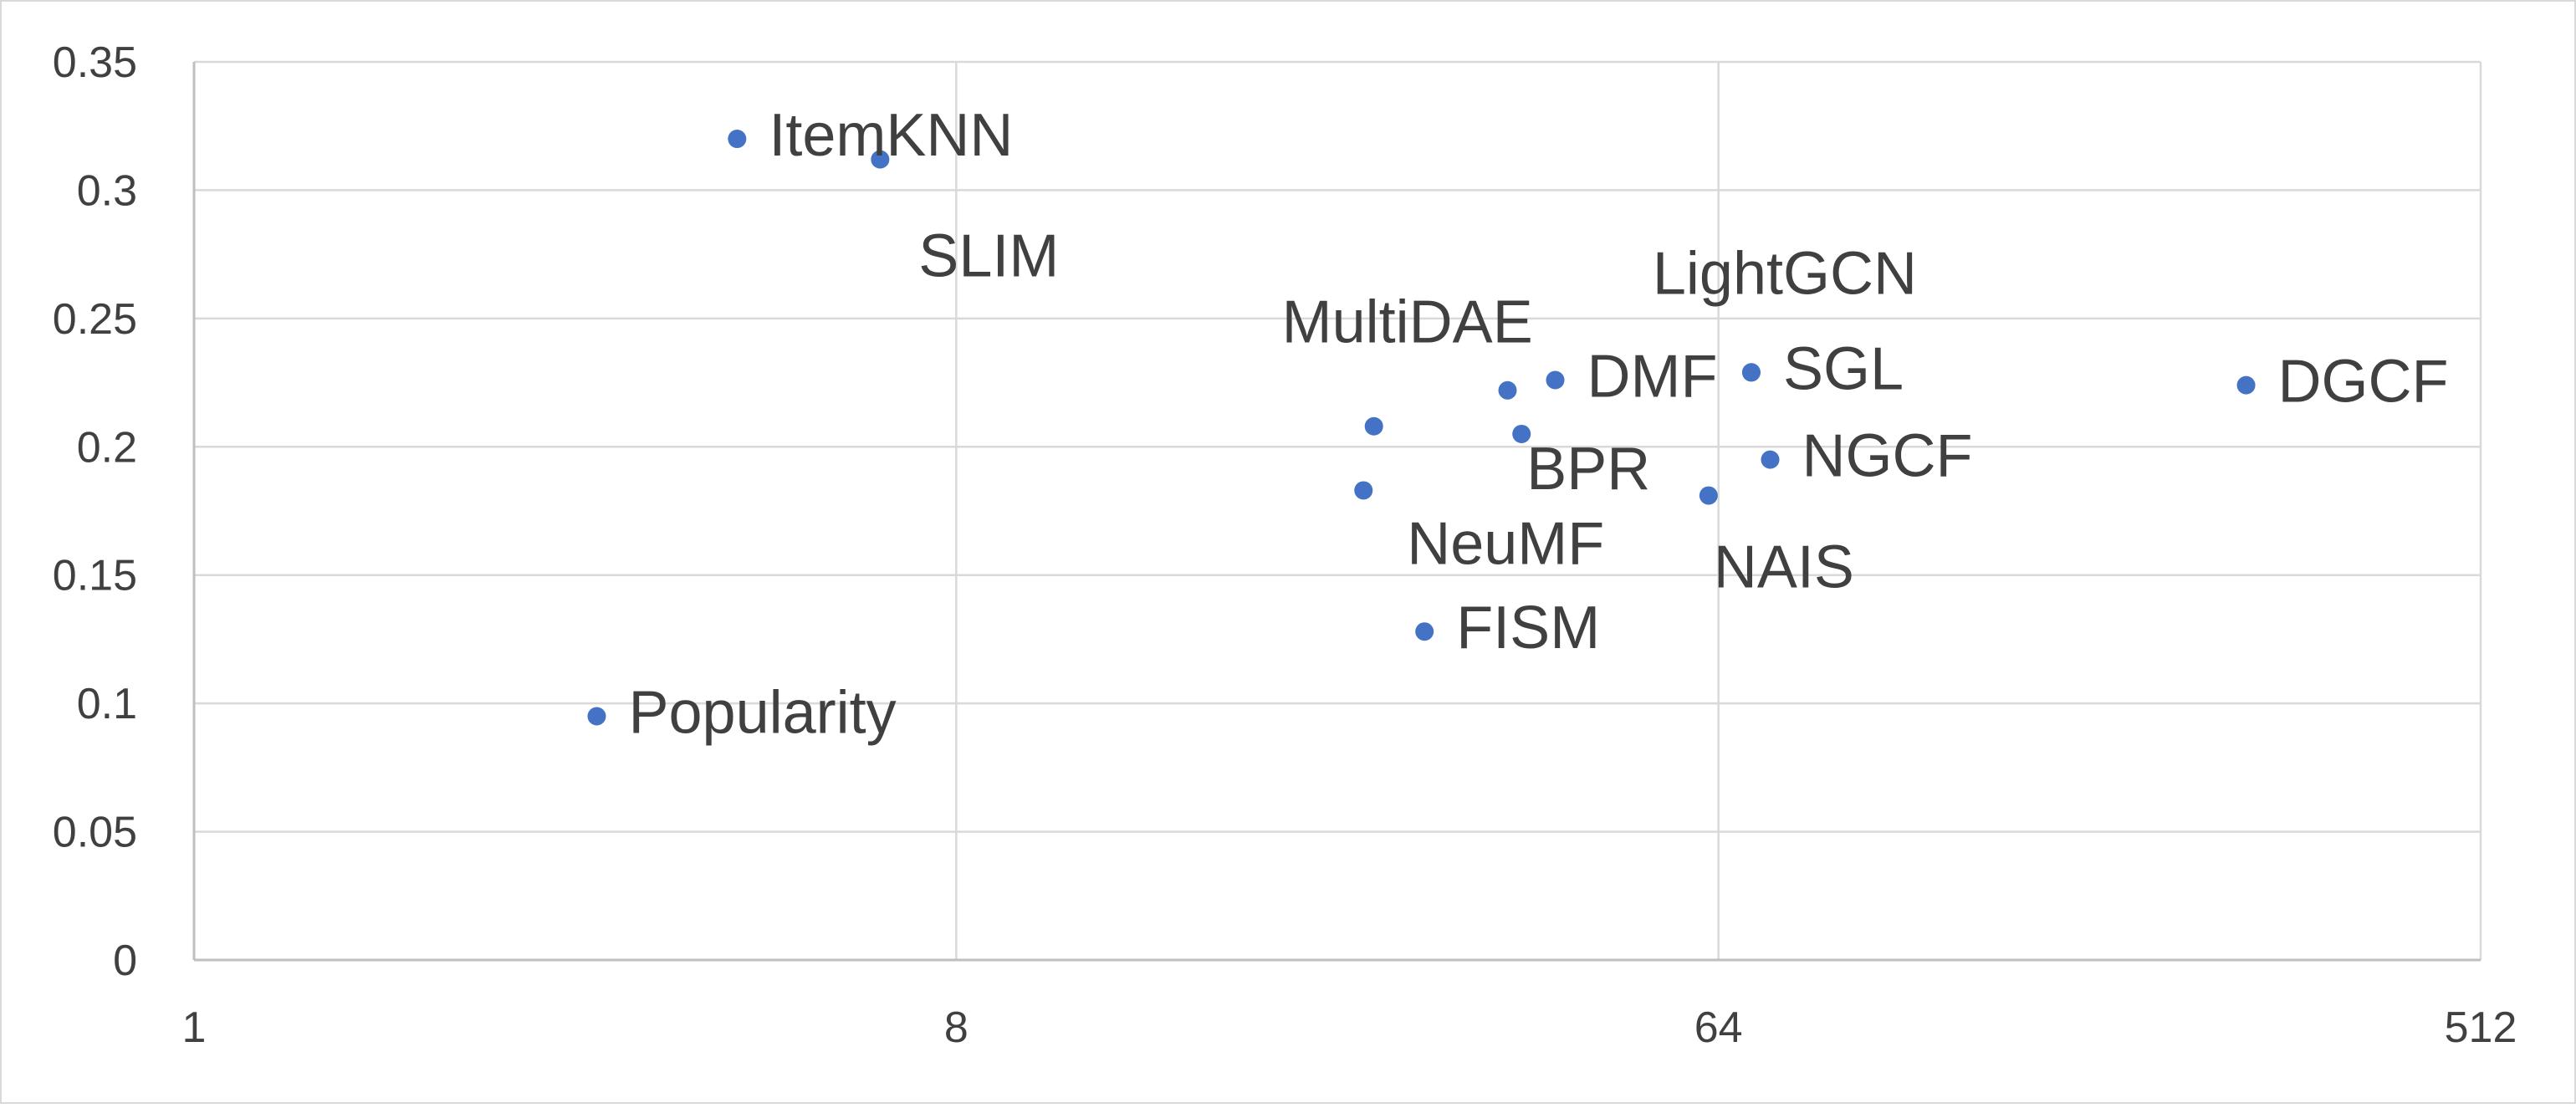 This screenshot has width=2576, height=1108. Describe the element at coordinates (1407, 322) in the screenshot. I see `point-label: MultiDAE` at that location.